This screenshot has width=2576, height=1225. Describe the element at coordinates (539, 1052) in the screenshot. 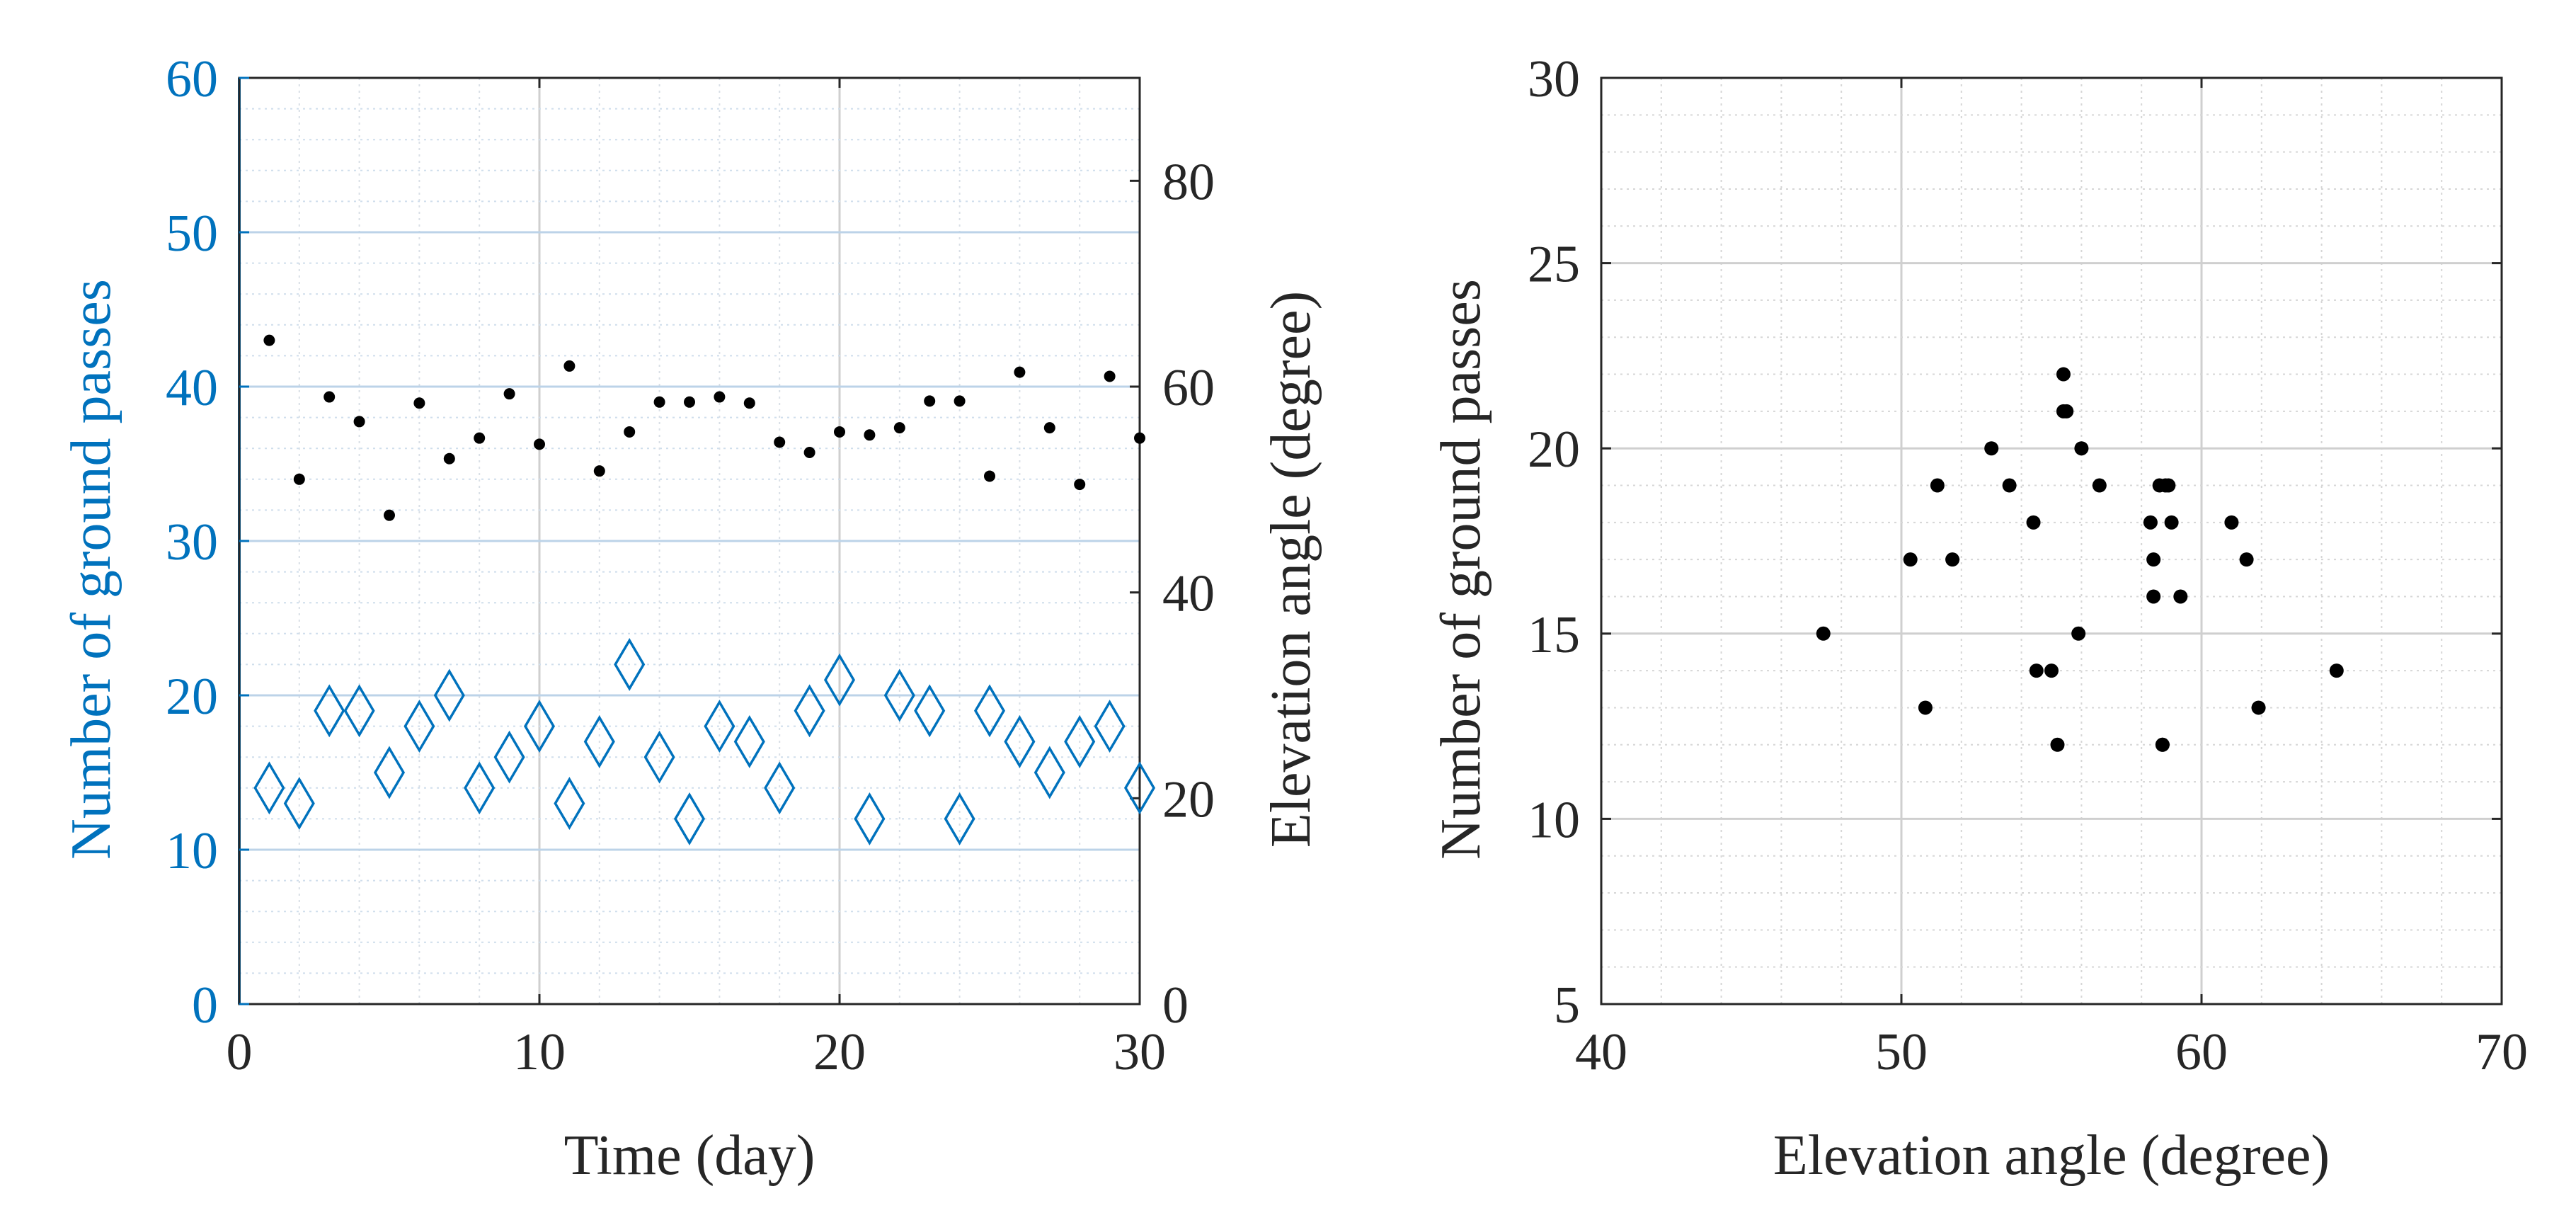

I see `x-tick-label: 10` at that location.